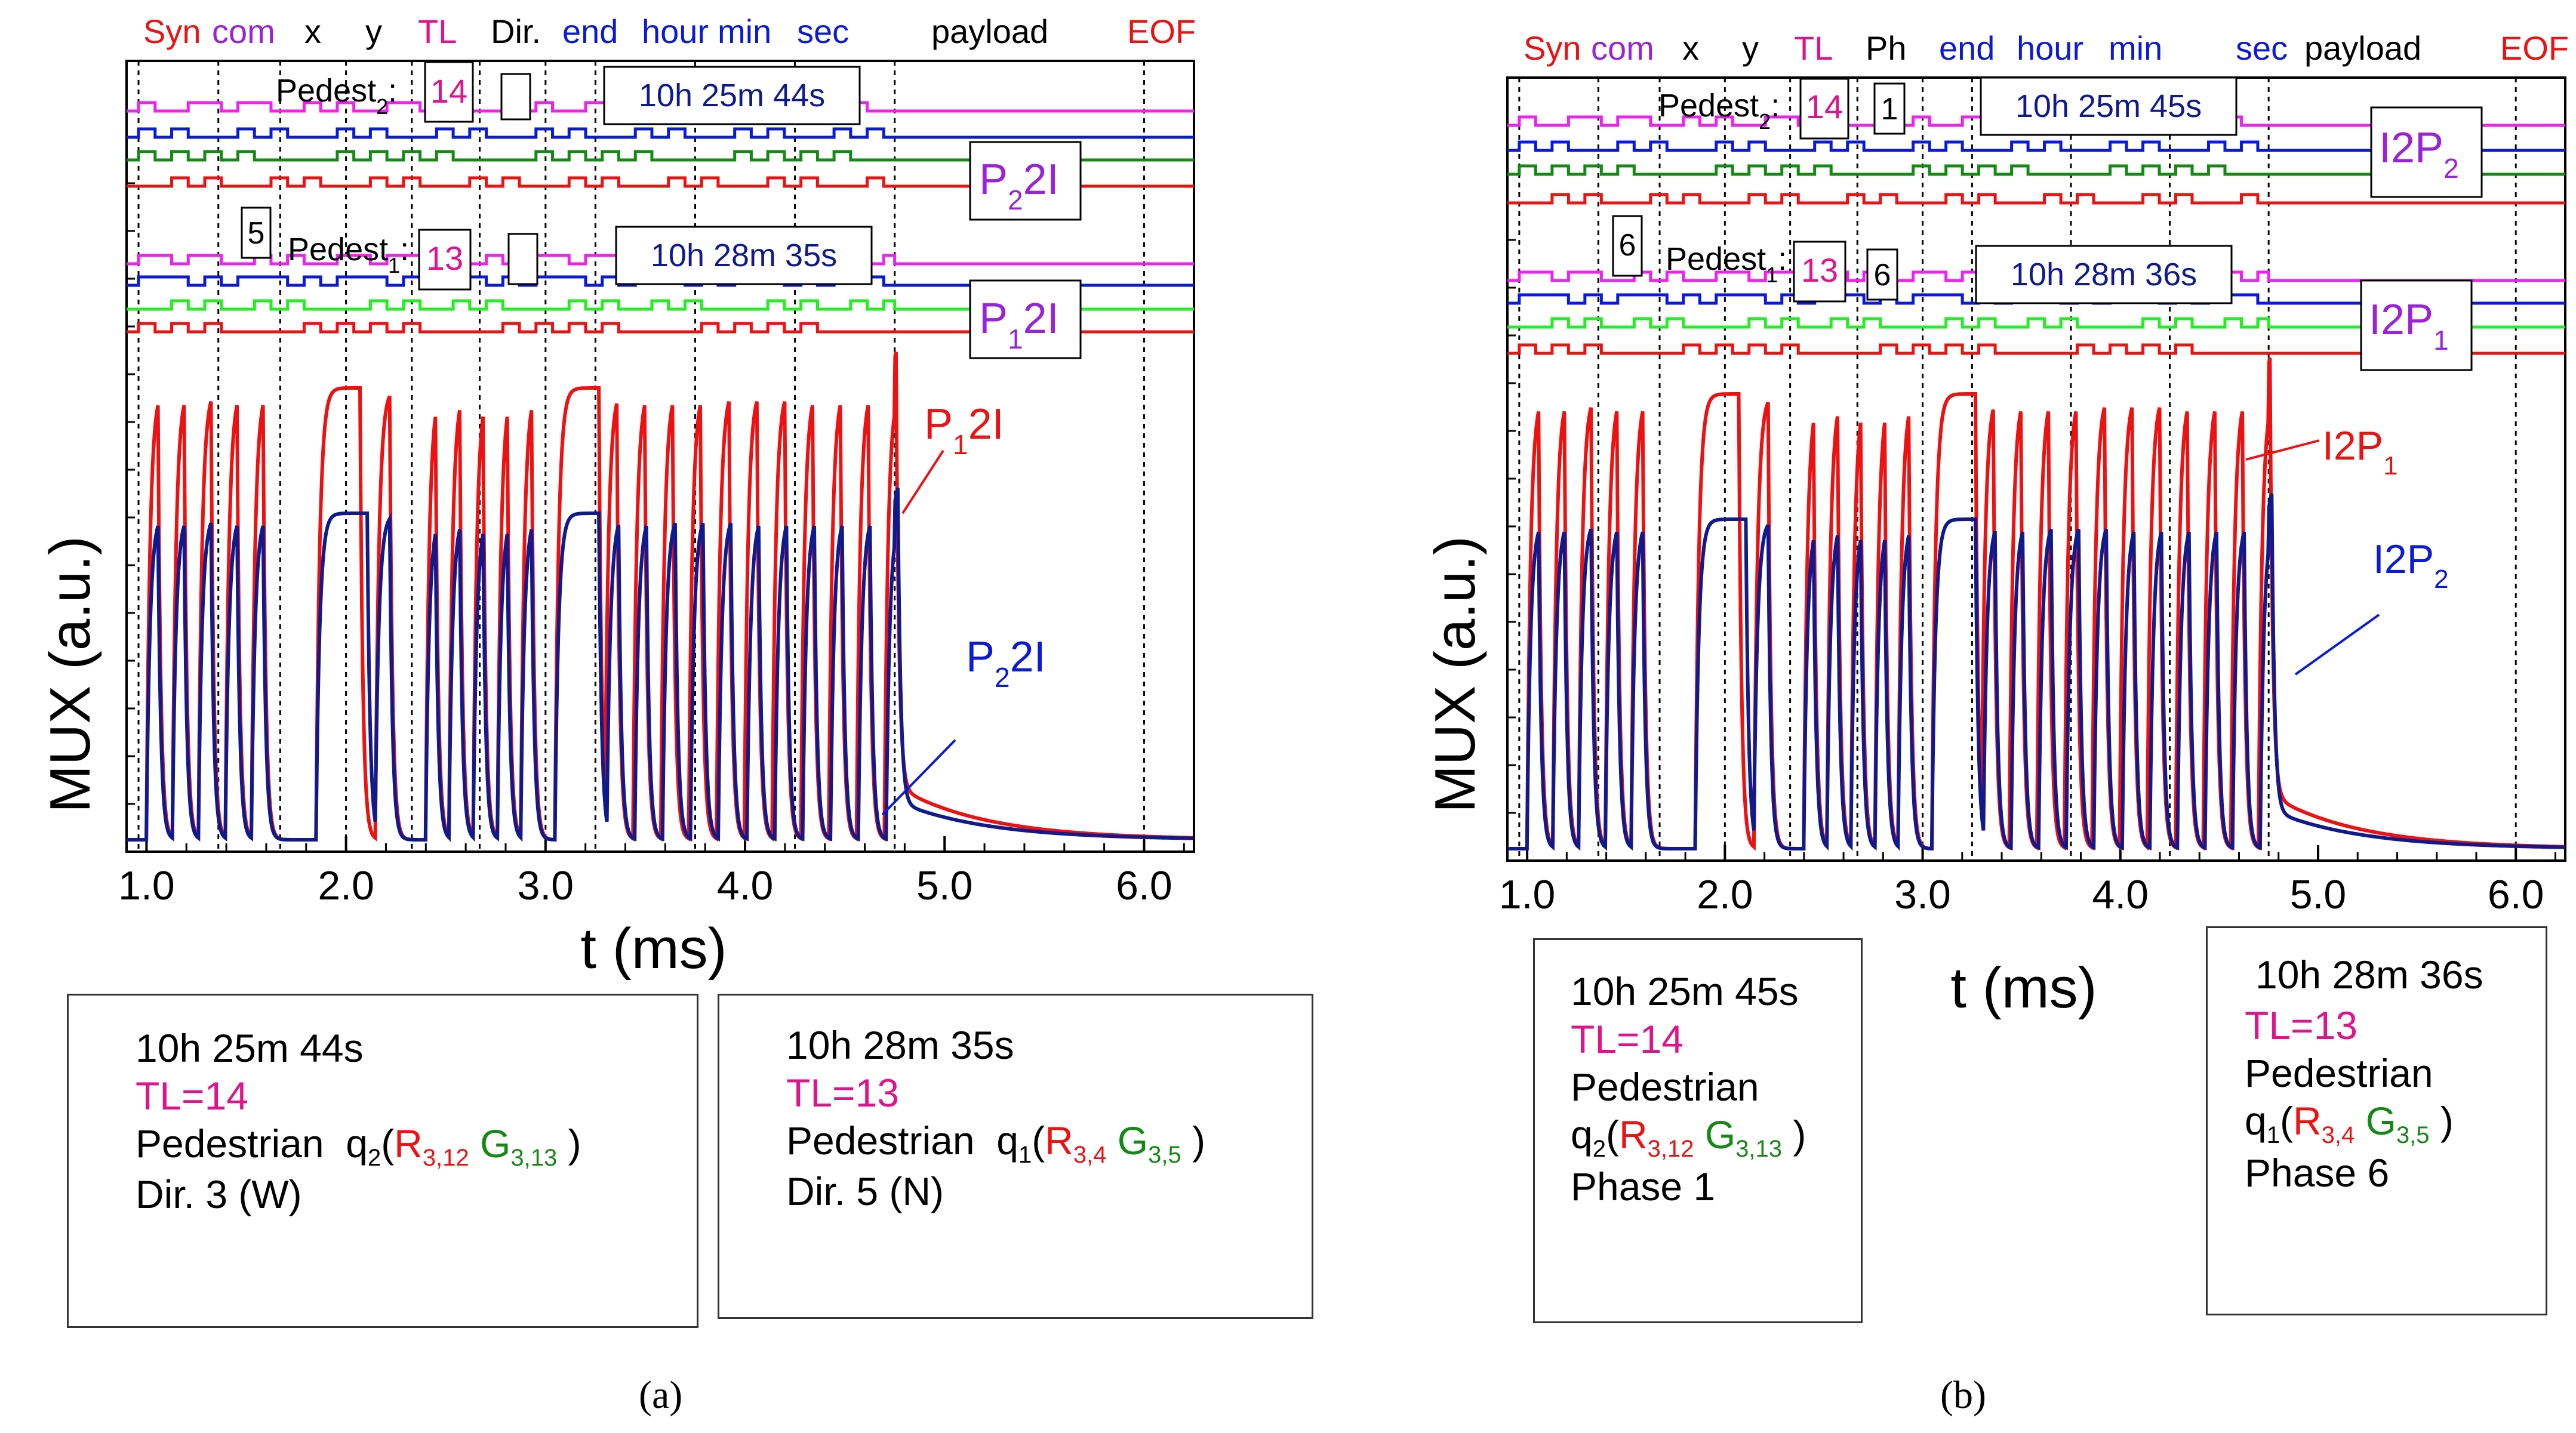 Image resolution: width=2576 pixels, height=1433 pixels. Describe the element at coordinates (2360, 452) in the screenshot. I see `analog-label-i2p1: I2P1` at that location.